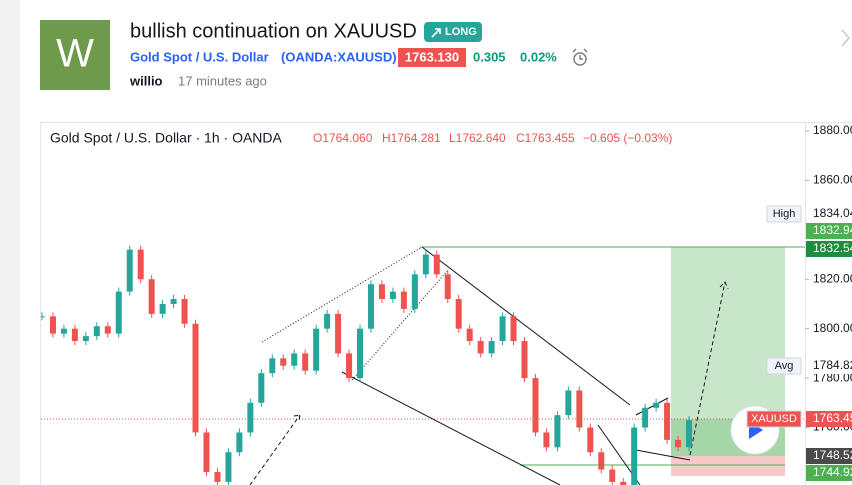 This screenshot has height=485, width=852. I want to click on legend-change: −0.605 (−0.03%), so click(627, 138).